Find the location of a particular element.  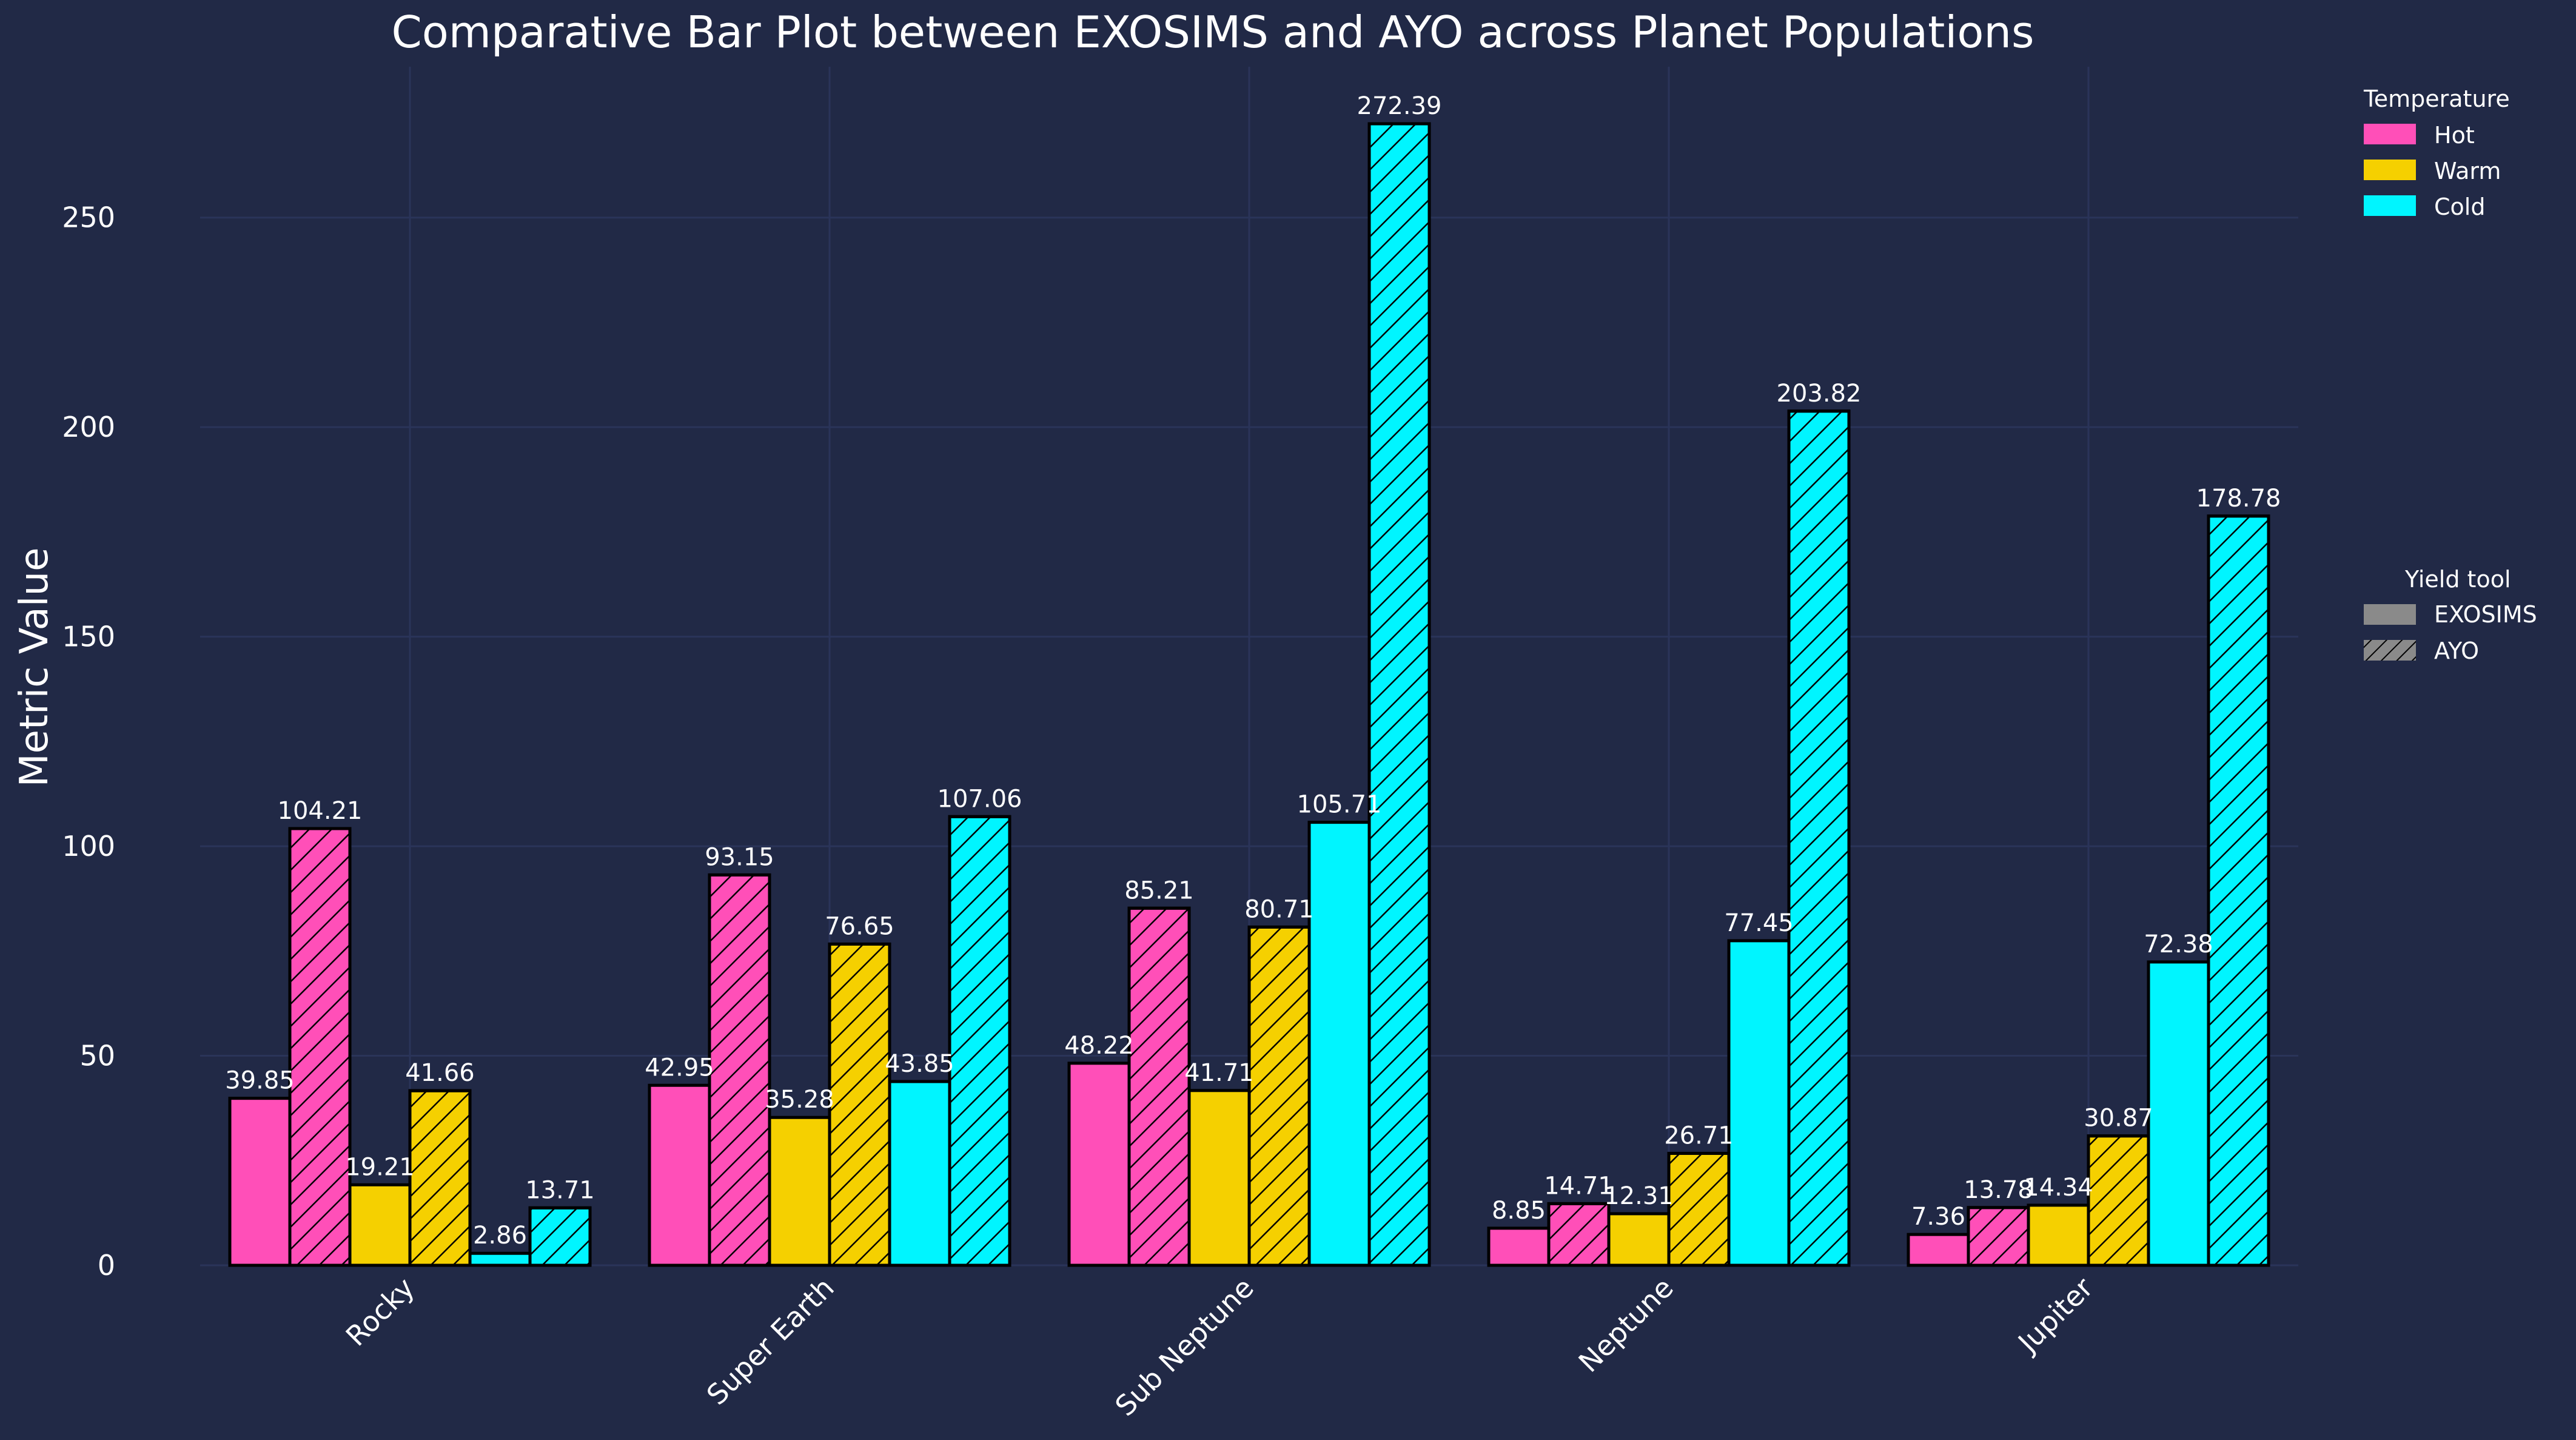

legend-yield-tool: Yield tool EXOSIMS AYO is located at coordinates (2450, 615).